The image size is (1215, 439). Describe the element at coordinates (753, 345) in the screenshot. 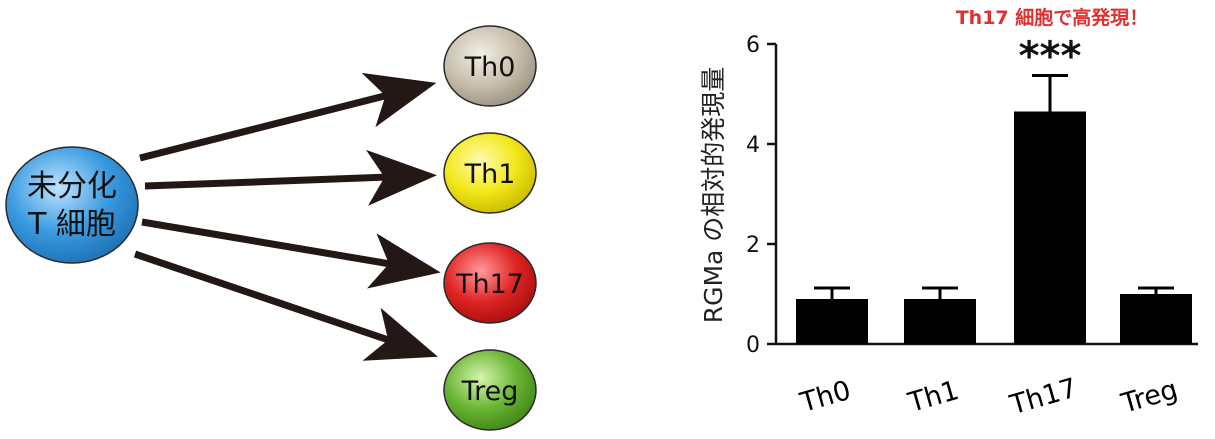

I see `y-tick-label: 0` at that location.